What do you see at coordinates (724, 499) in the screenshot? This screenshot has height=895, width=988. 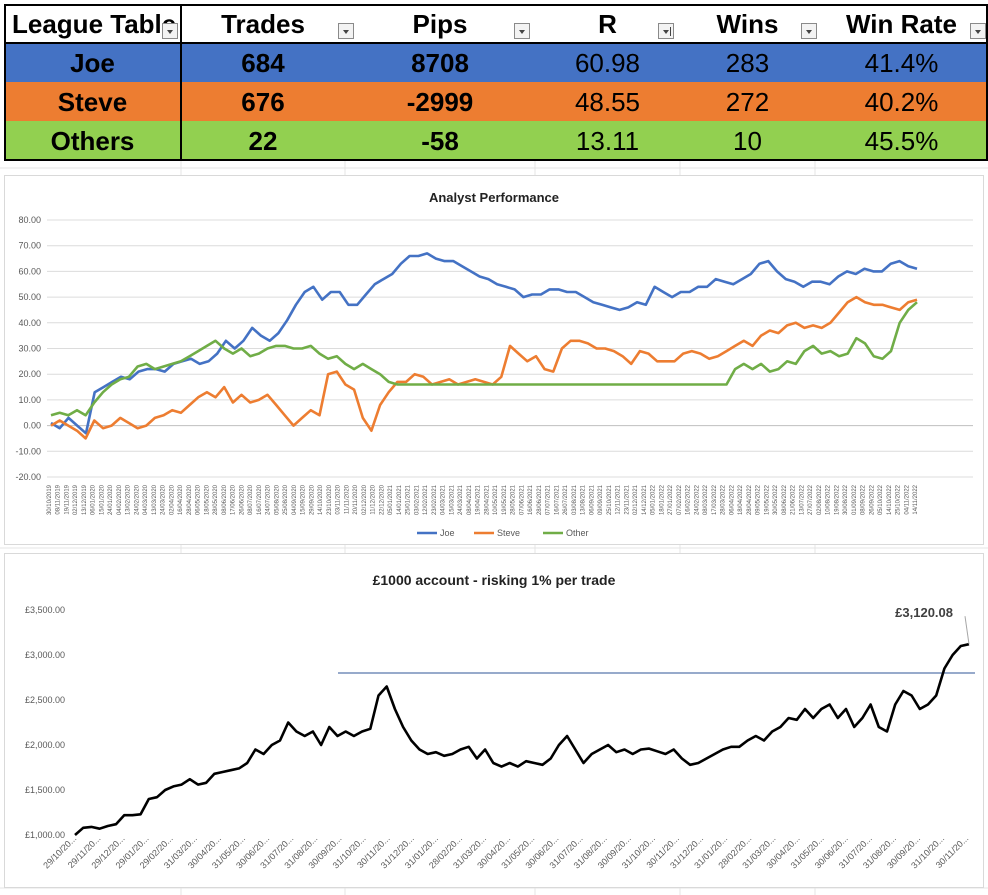 I see `x-tick-label: 28/03/2022` at bounding box center [724, 499].